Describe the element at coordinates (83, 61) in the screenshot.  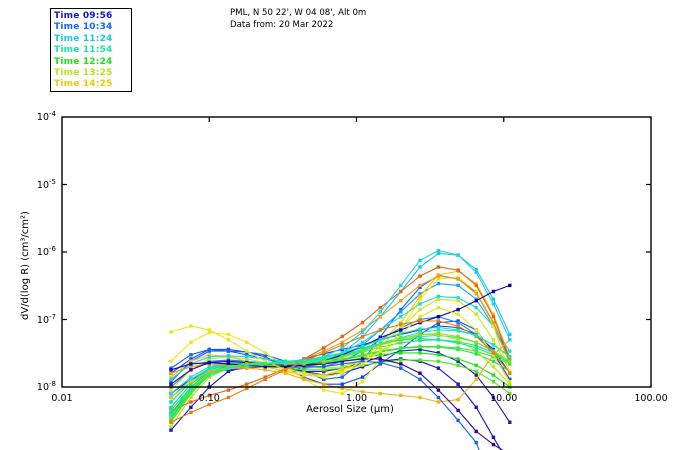
I see `legend-item-4: Time 12:24` at that location.